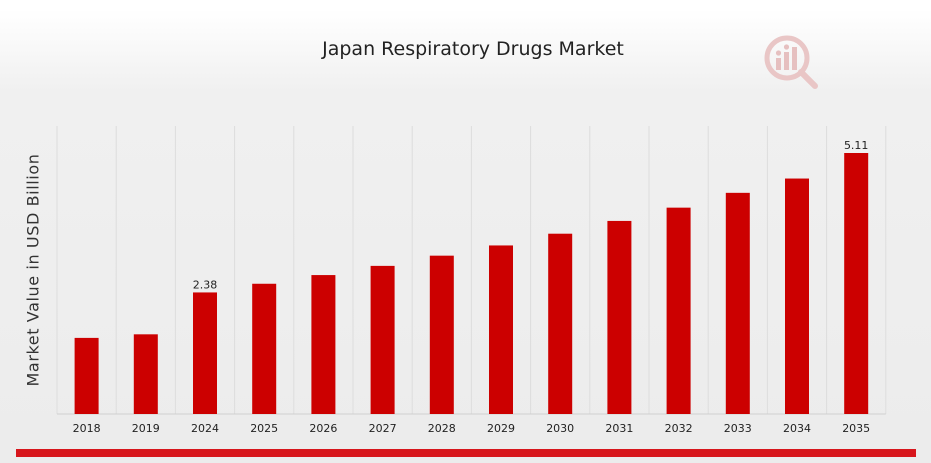 This screenshot has width=931, height=463. What do you see at coordinates (791, 62) in the screenshot?
I see `brand-logo-icon` at bounding box center [791, 62].